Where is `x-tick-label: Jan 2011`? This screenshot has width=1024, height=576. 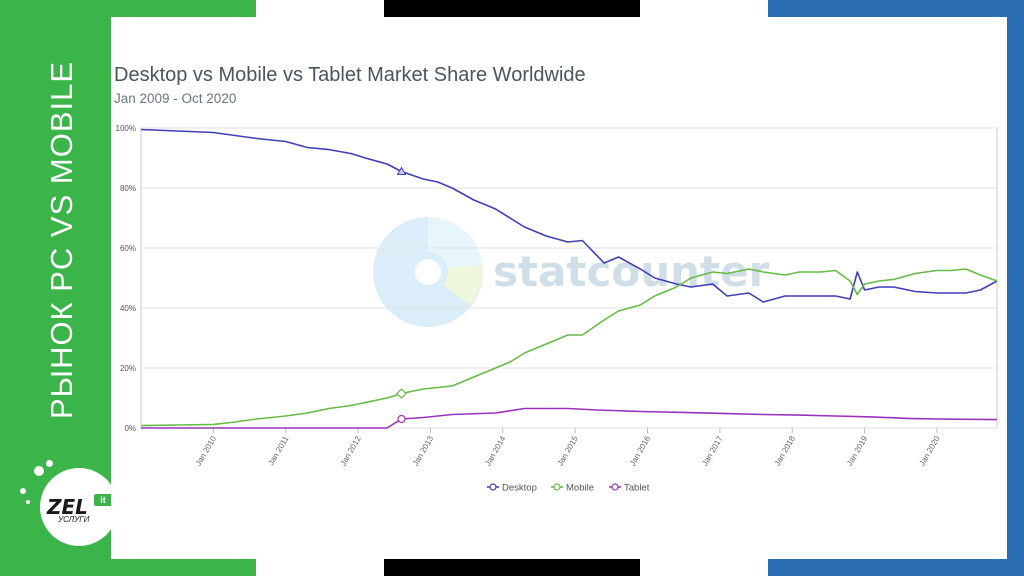
x-tick-label: Jan 2011 is located at coordinates (278, 450).